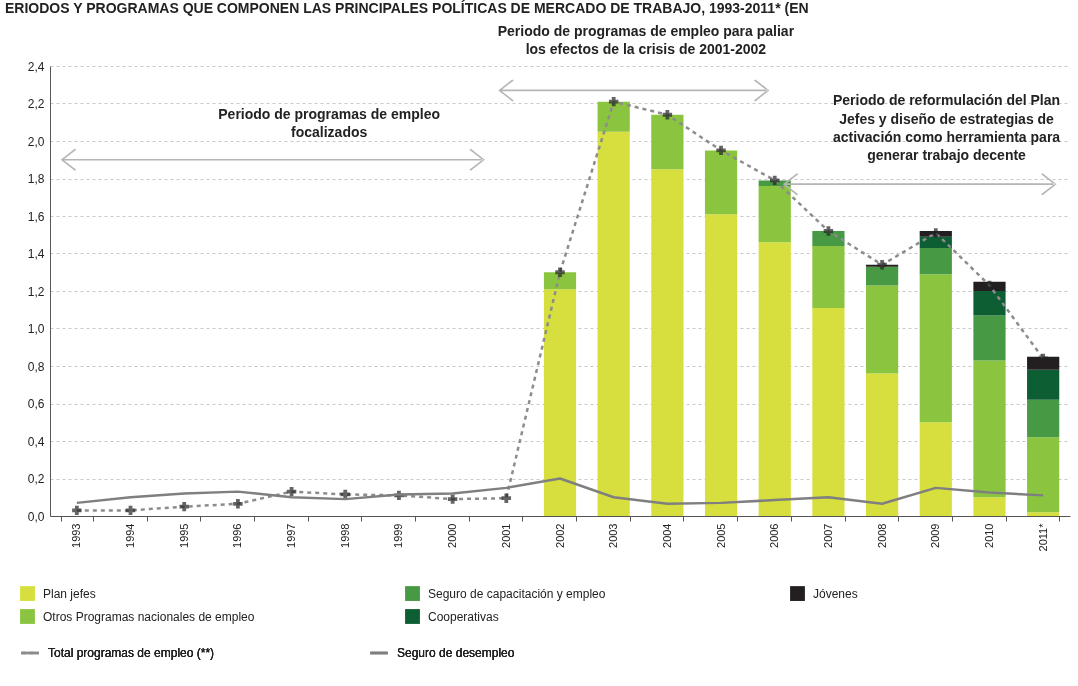 The image size is (1078, 686). What do you see at coordinates (36, 479) in the screenshot?
I see `y-tick-label: 0,2` at bounding box center [36, 479].